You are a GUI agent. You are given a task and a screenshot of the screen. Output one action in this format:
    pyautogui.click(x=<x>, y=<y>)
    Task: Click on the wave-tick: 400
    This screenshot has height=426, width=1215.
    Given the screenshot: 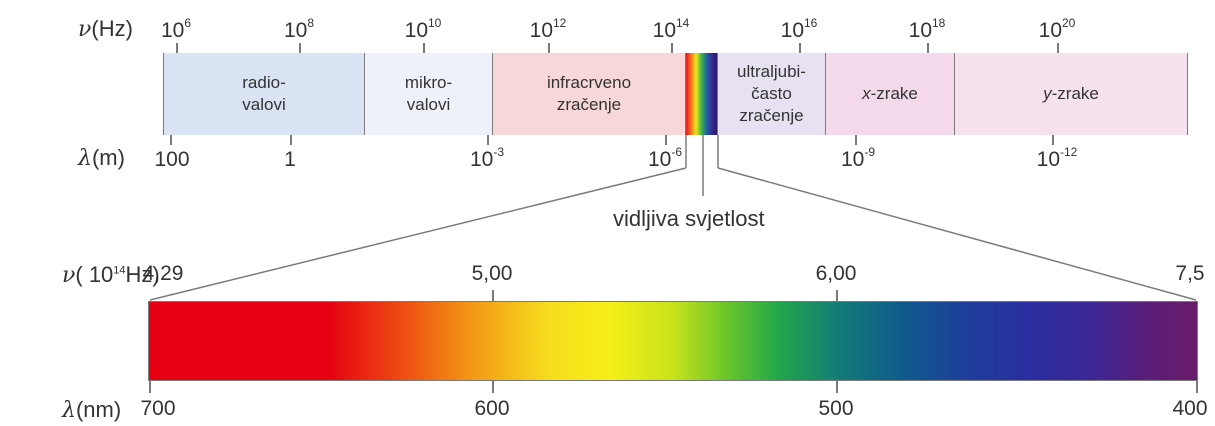 What is the action you would take?
    pyautogui.click(x=1190, y=408)
    